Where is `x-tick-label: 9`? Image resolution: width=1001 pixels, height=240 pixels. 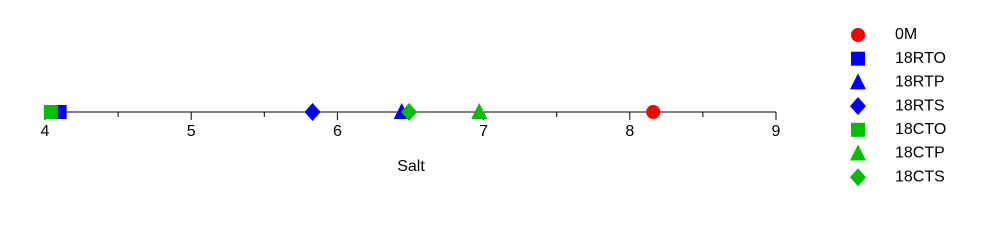 x-tick-label: 9 is located at coordinates (776, 131).